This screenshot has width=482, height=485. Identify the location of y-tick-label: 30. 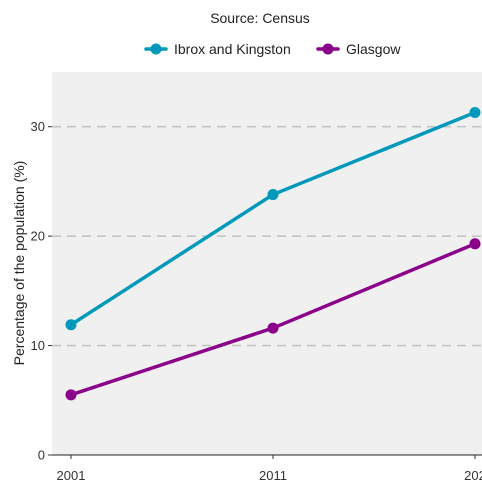
(38, 126).